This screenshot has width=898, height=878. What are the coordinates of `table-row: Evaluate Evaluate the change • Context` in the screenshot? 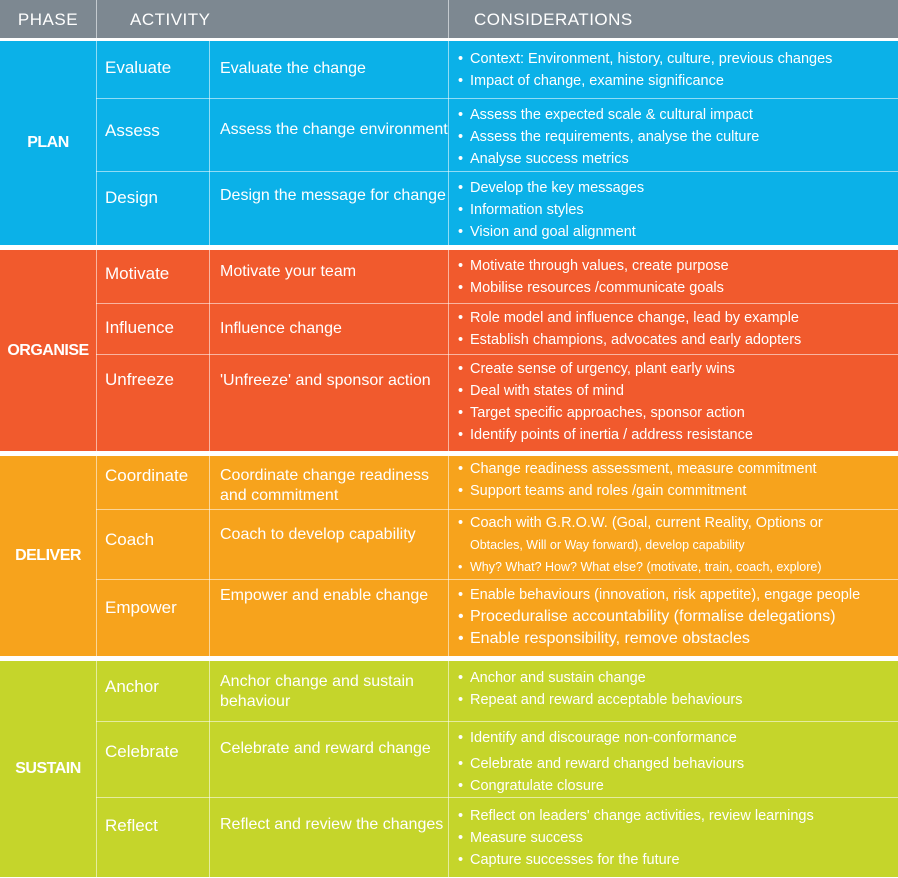 It's located at (497, 69).